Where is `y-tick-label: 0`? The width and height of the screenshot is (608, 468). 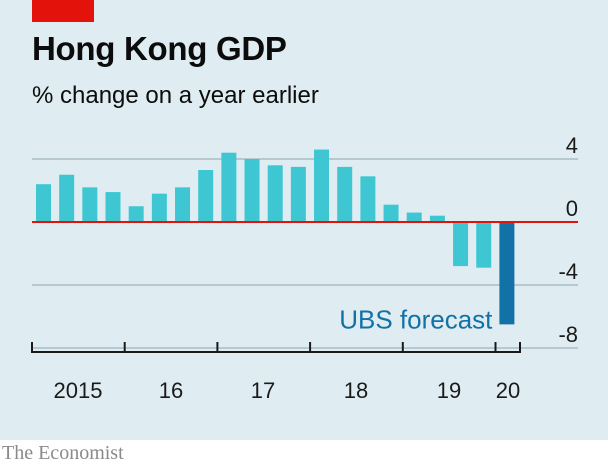
y-tick-label: 0 is located at coordinates (572, 208).